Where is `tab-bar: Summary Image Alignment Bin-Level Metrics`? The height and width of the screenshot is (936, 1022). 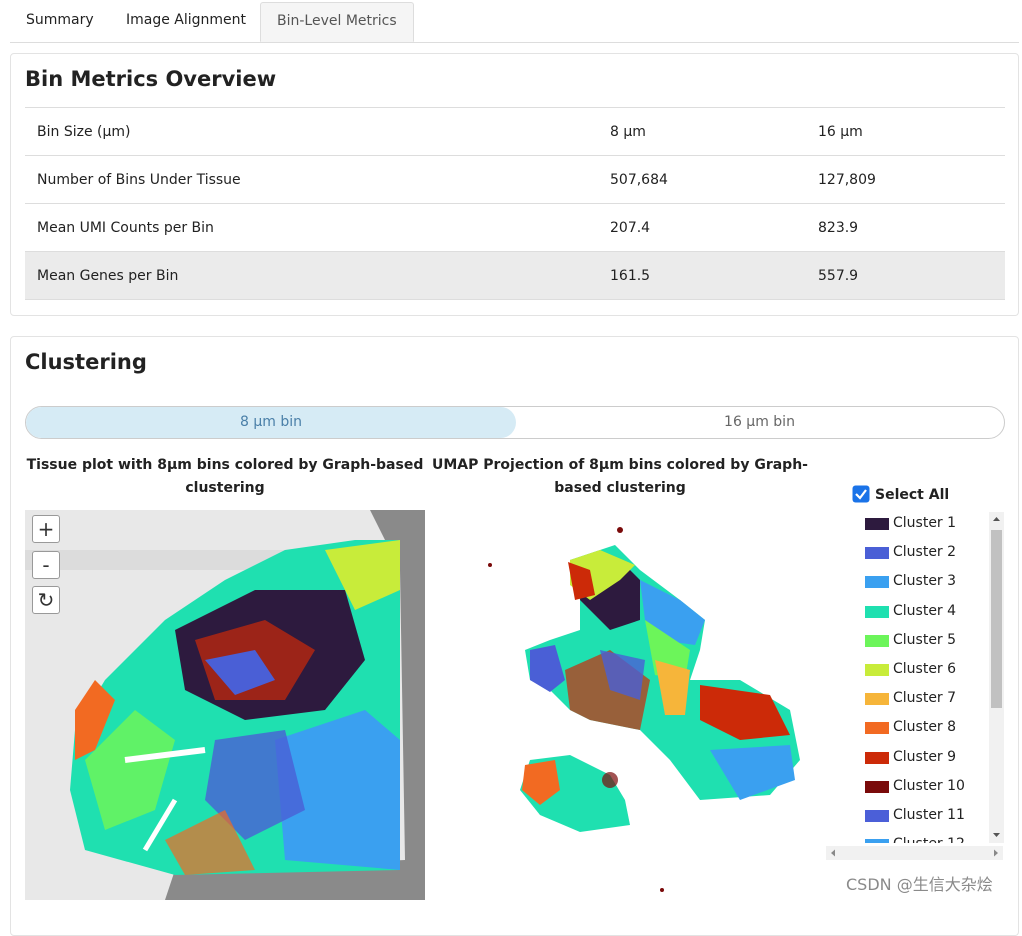
tab-bar: Summary Image Alignment Bin-Level Metrics is located at coordinates (514, 21).